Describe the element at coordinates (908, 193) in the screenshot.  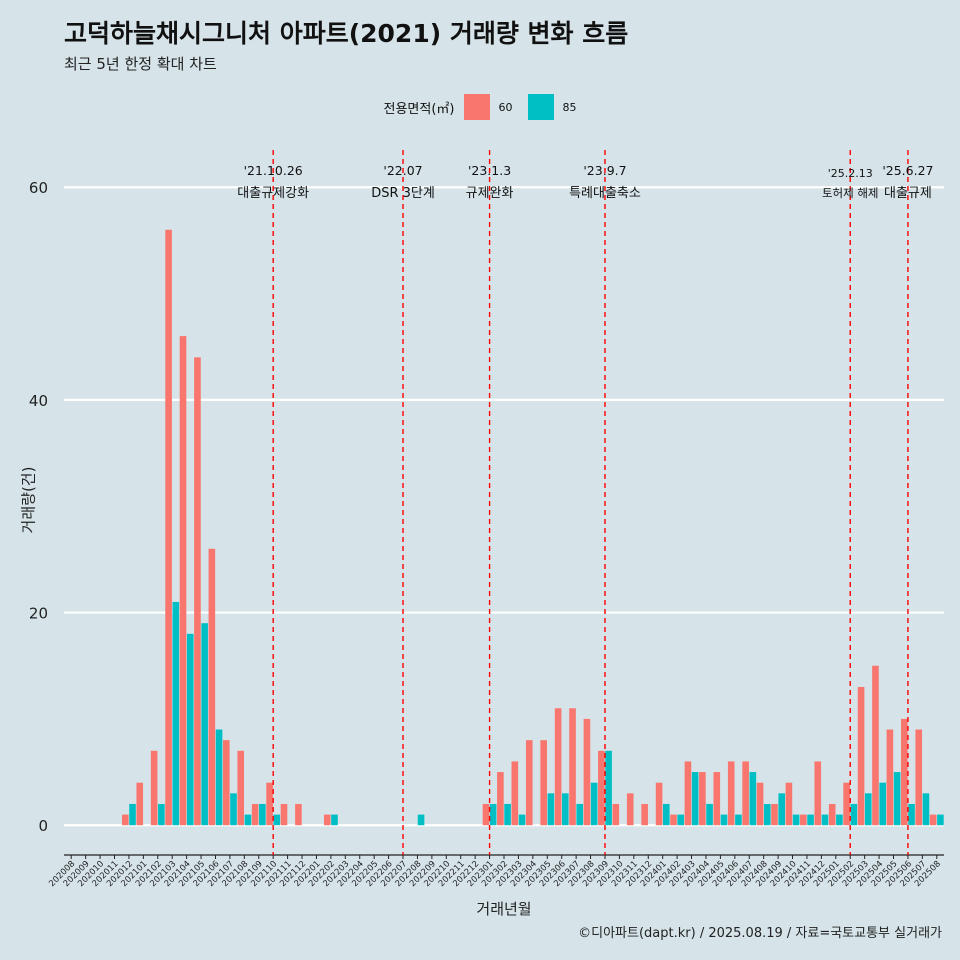
I see `event-name-label: 대출규제` at that location.